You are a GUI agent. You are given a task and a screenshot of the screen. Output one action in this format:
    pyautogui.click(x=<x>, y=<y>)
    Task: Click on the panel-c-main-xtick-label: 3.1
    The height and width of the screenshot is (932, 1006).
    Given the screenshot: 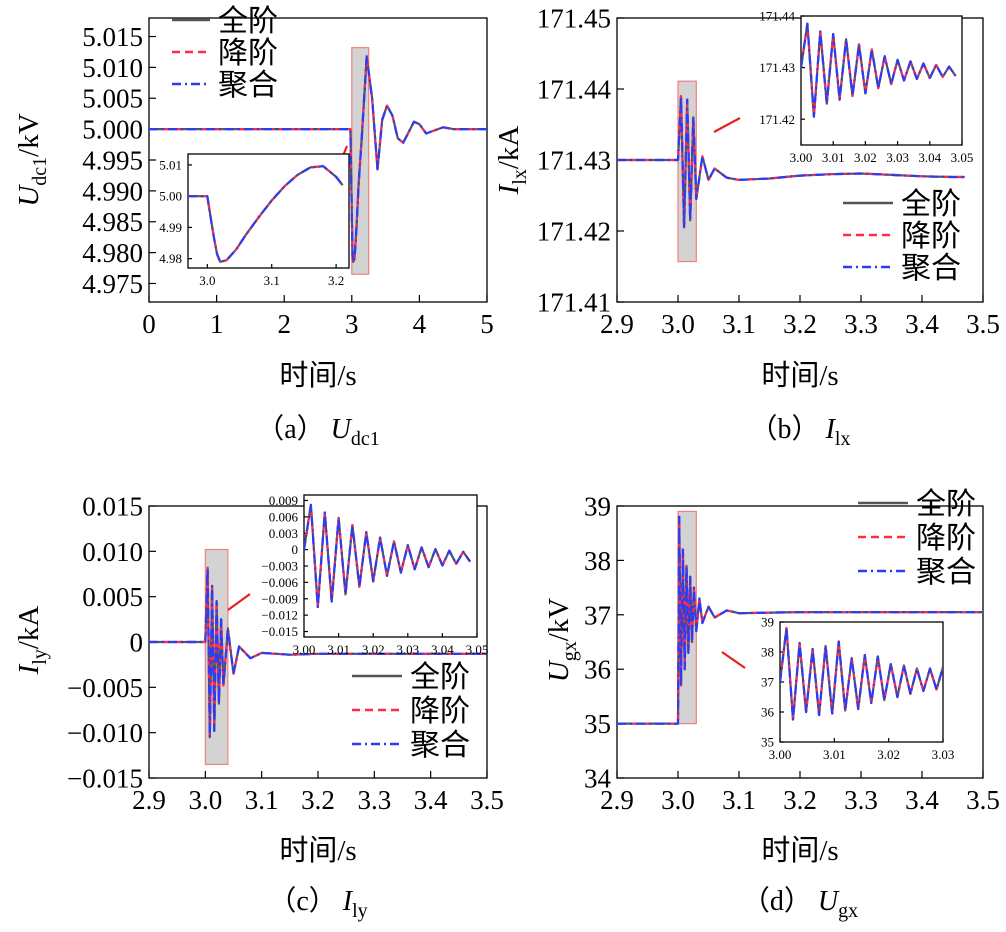 What is the action you would take?
    pyautogui.click(x=262, y=800)
    